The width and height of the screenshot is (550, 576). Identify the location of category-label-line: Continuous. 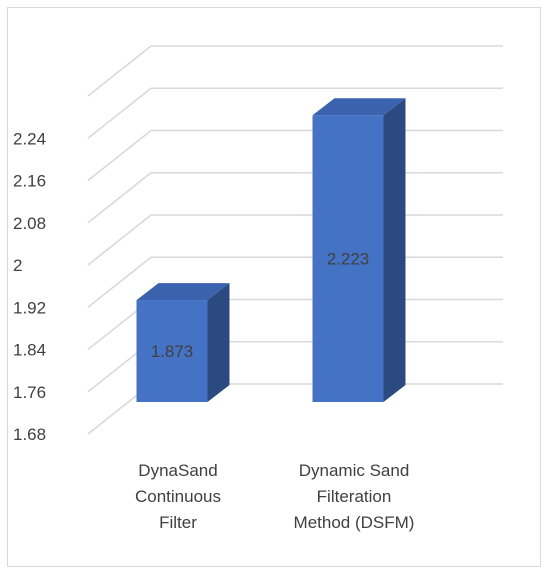
(178, 496).